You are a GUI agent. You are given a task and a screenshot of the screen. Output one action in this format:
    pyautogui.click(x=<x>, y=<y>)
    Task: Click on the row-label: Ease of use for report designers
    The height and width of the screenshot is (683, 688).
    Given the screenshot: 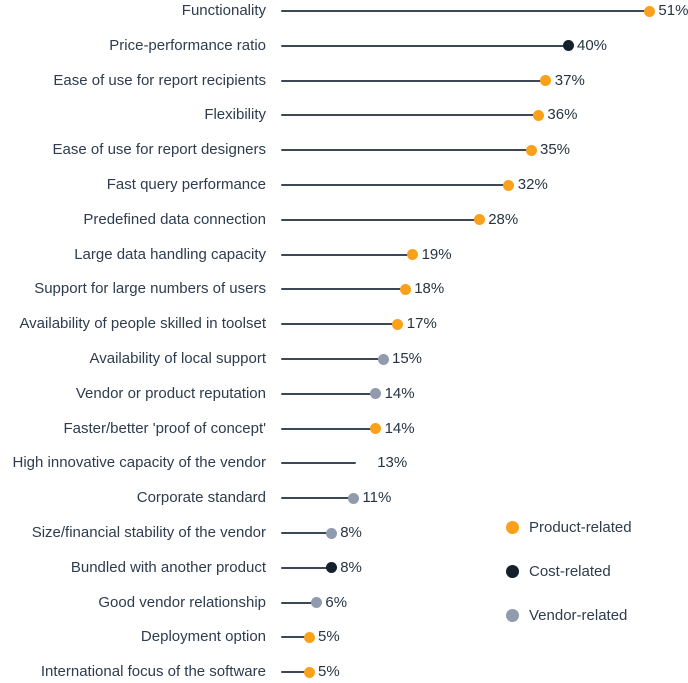 What is the action you would take?
    pyautogui.click(x=159, y=150)
    